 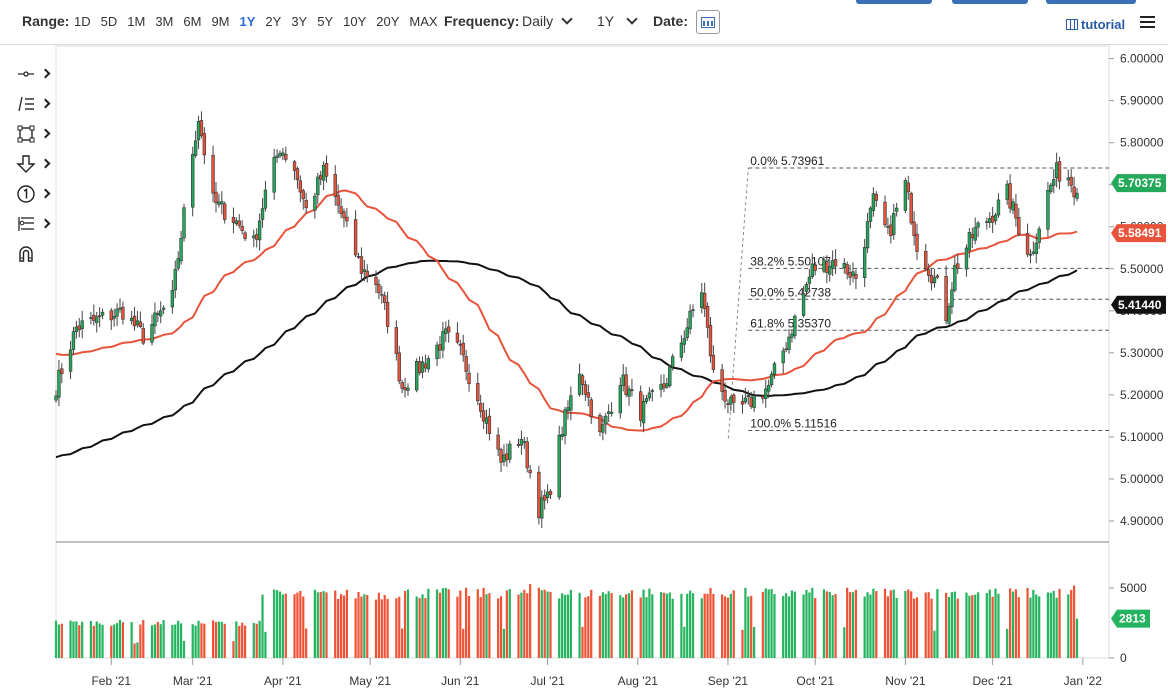 I want to click on calendar-icon, so click(x=708, y=22).